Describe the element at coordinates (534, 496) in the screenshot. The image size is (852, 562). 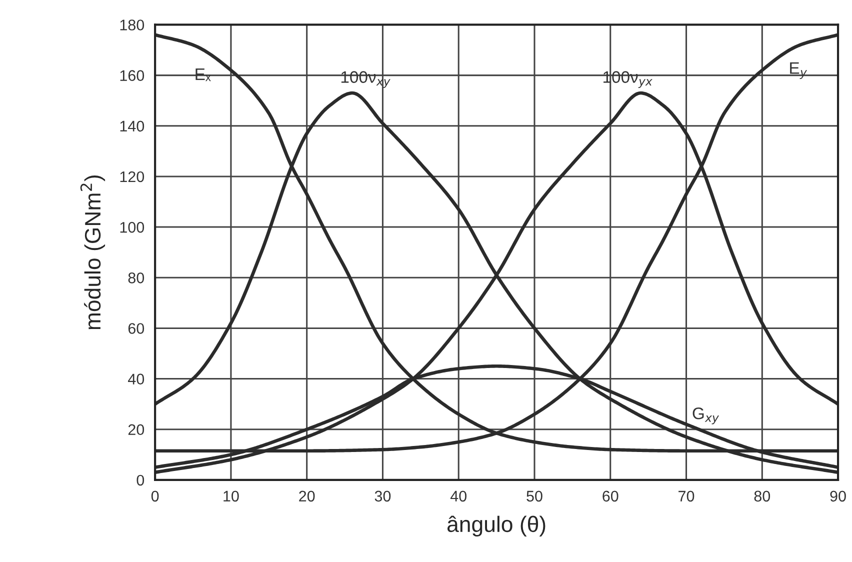
I see `x-tick-label: 50` at that location.